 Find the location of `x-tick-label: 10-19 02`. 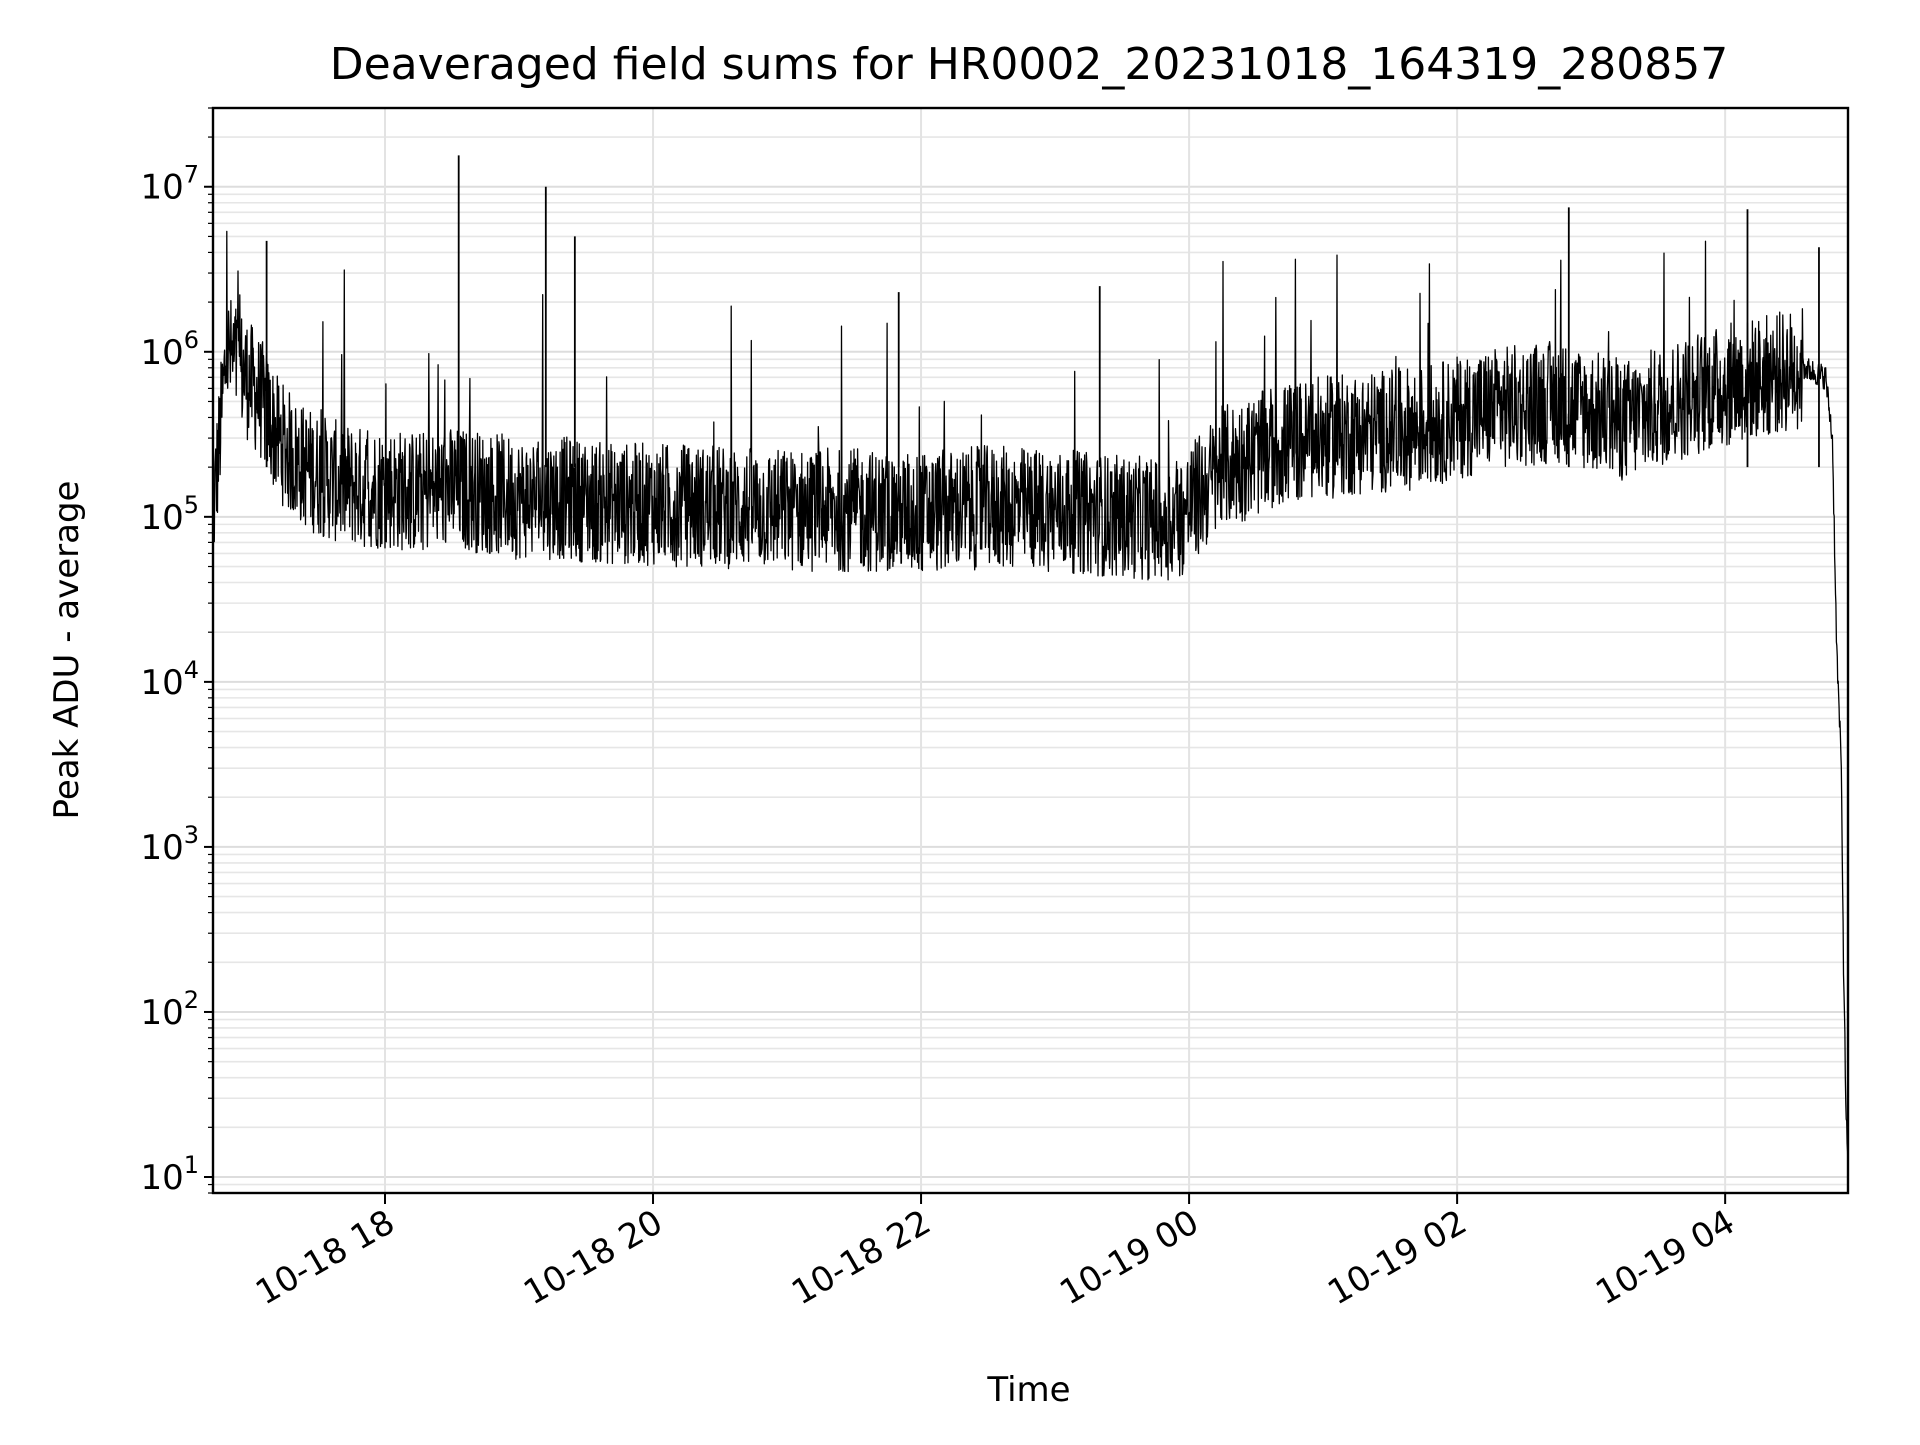

x-tick-label: 10-19 02 is located at coordinates (1397, 1257).